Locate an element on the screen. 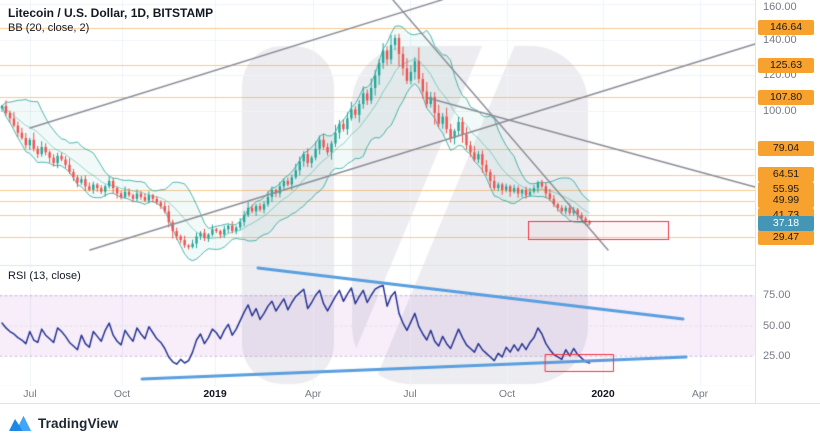  price-level-badge: 49.99 is located at coordinates (786, 201).